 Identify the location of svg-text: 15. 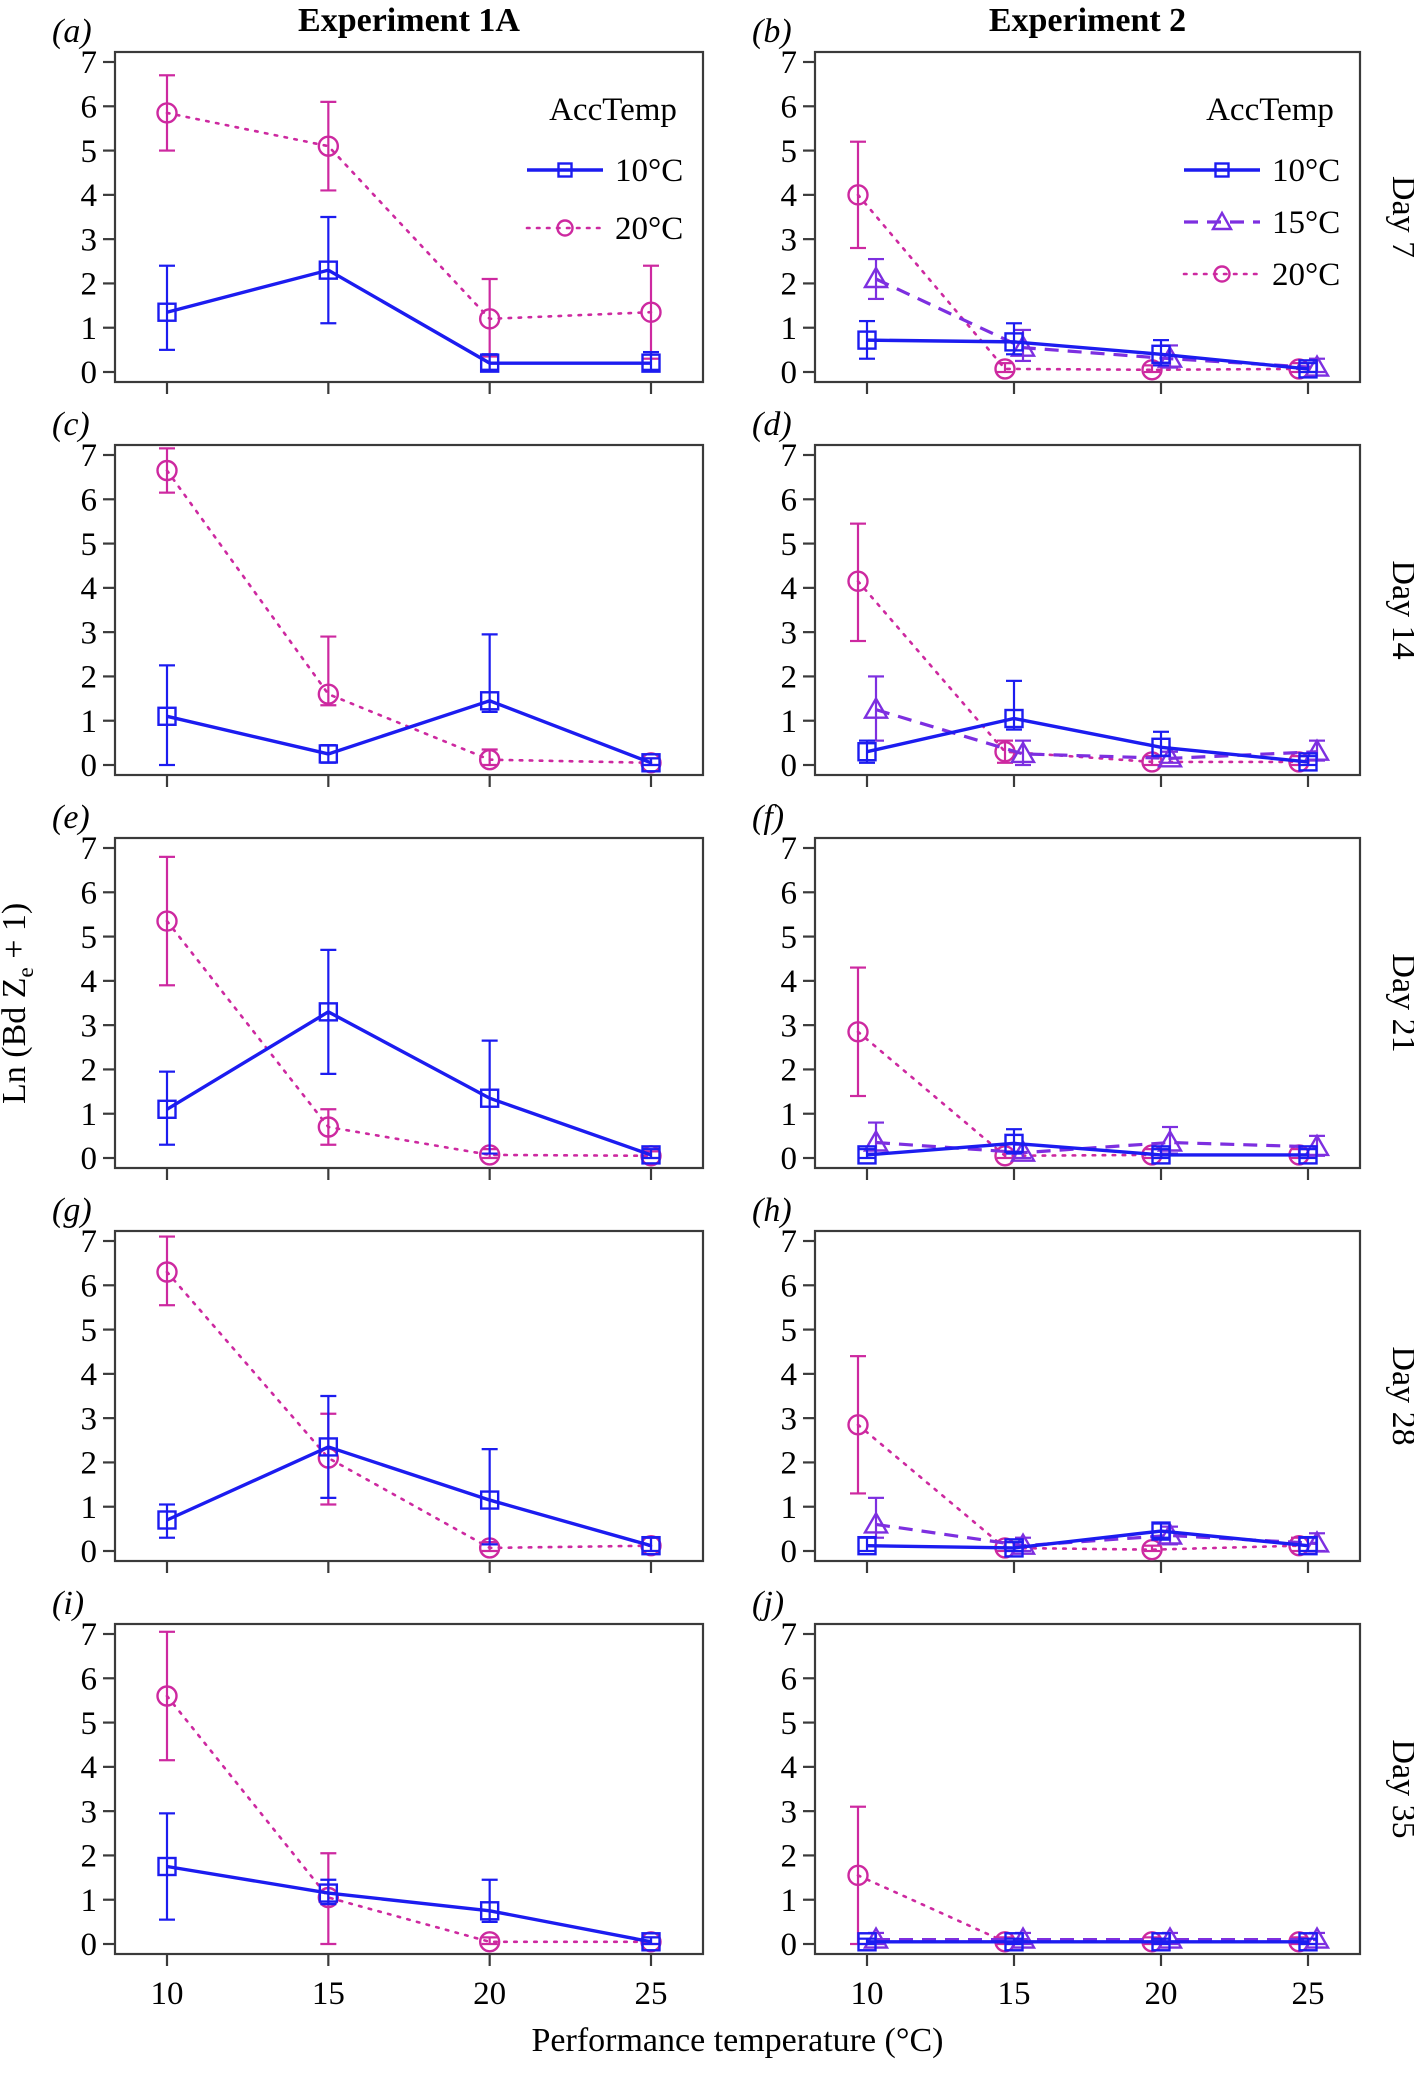
(1014, 1994).